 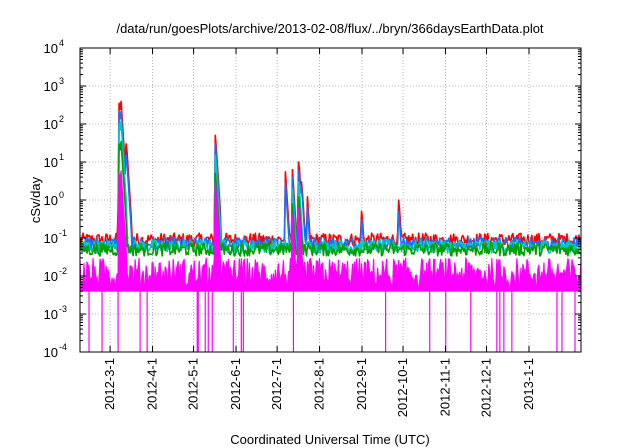 What do you see at coordinates (61, 81) in the screenshot?
I see `y-tick-exponent: 3` at bounding box center [61, 81].